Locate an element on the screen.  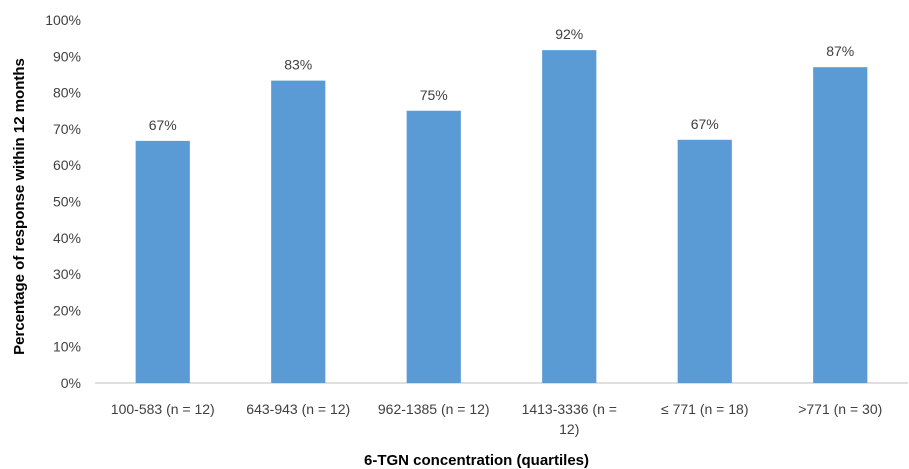
y-axis-ticks: 0% 10% 20% 30% 40% 50% 60% 70% 80% 90% 100% is located at coordinates (63, 201).